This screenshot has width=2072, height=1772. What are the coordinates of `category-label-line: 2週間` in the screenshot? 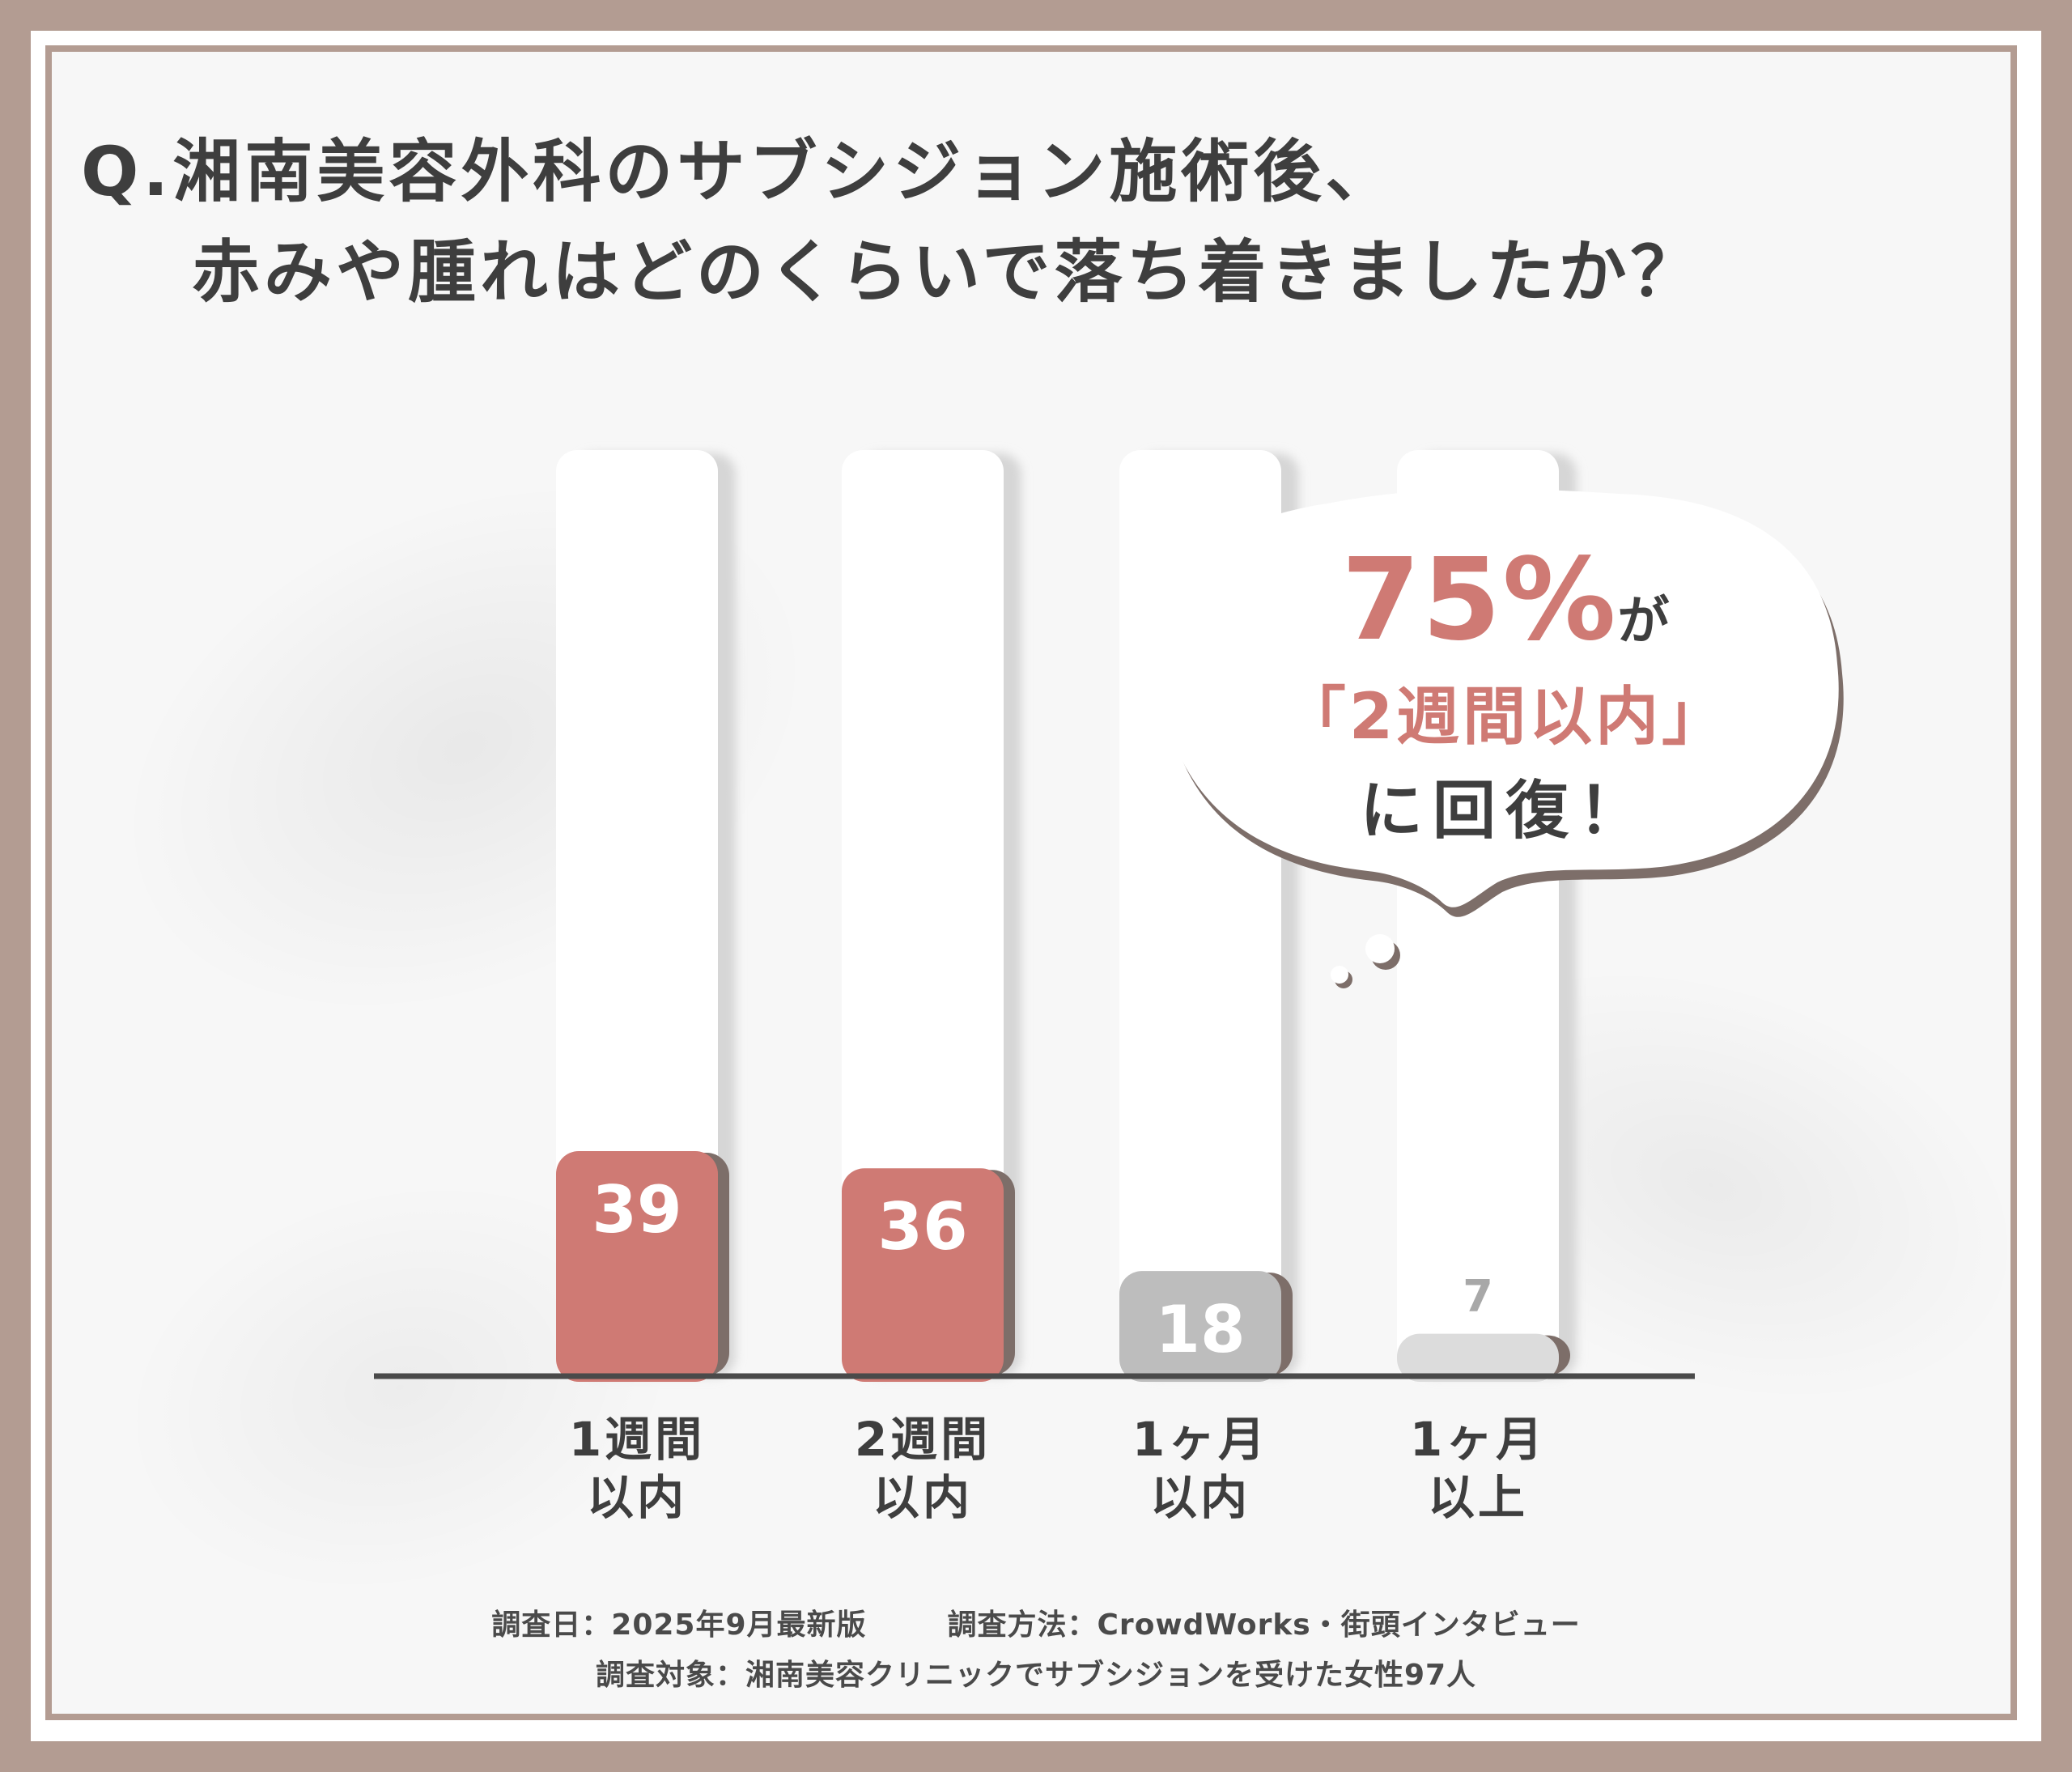 It's located at (922, 1440).